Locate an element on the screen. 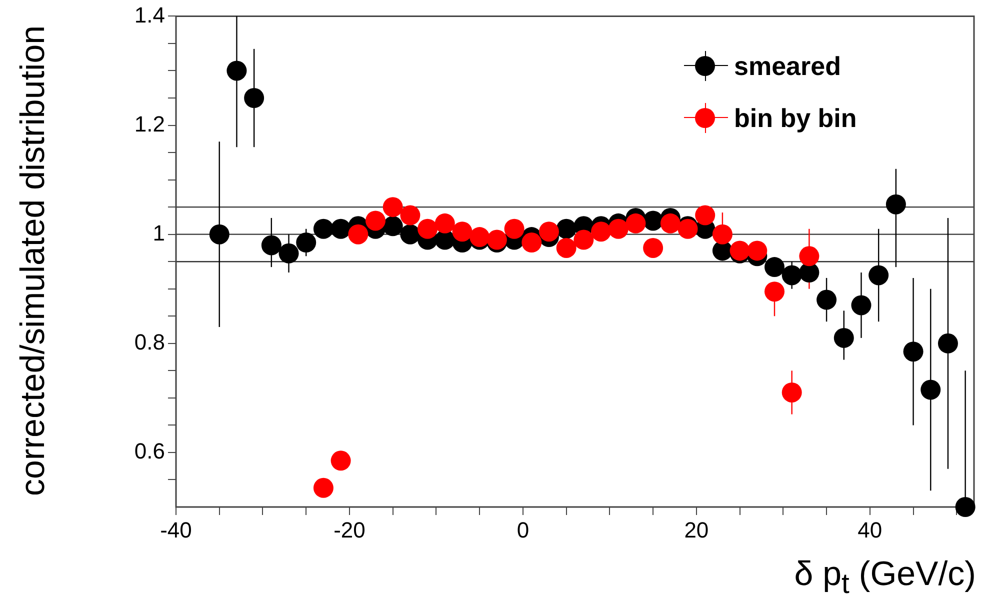  legend-label: smeared is located at coordinates (787, 66).